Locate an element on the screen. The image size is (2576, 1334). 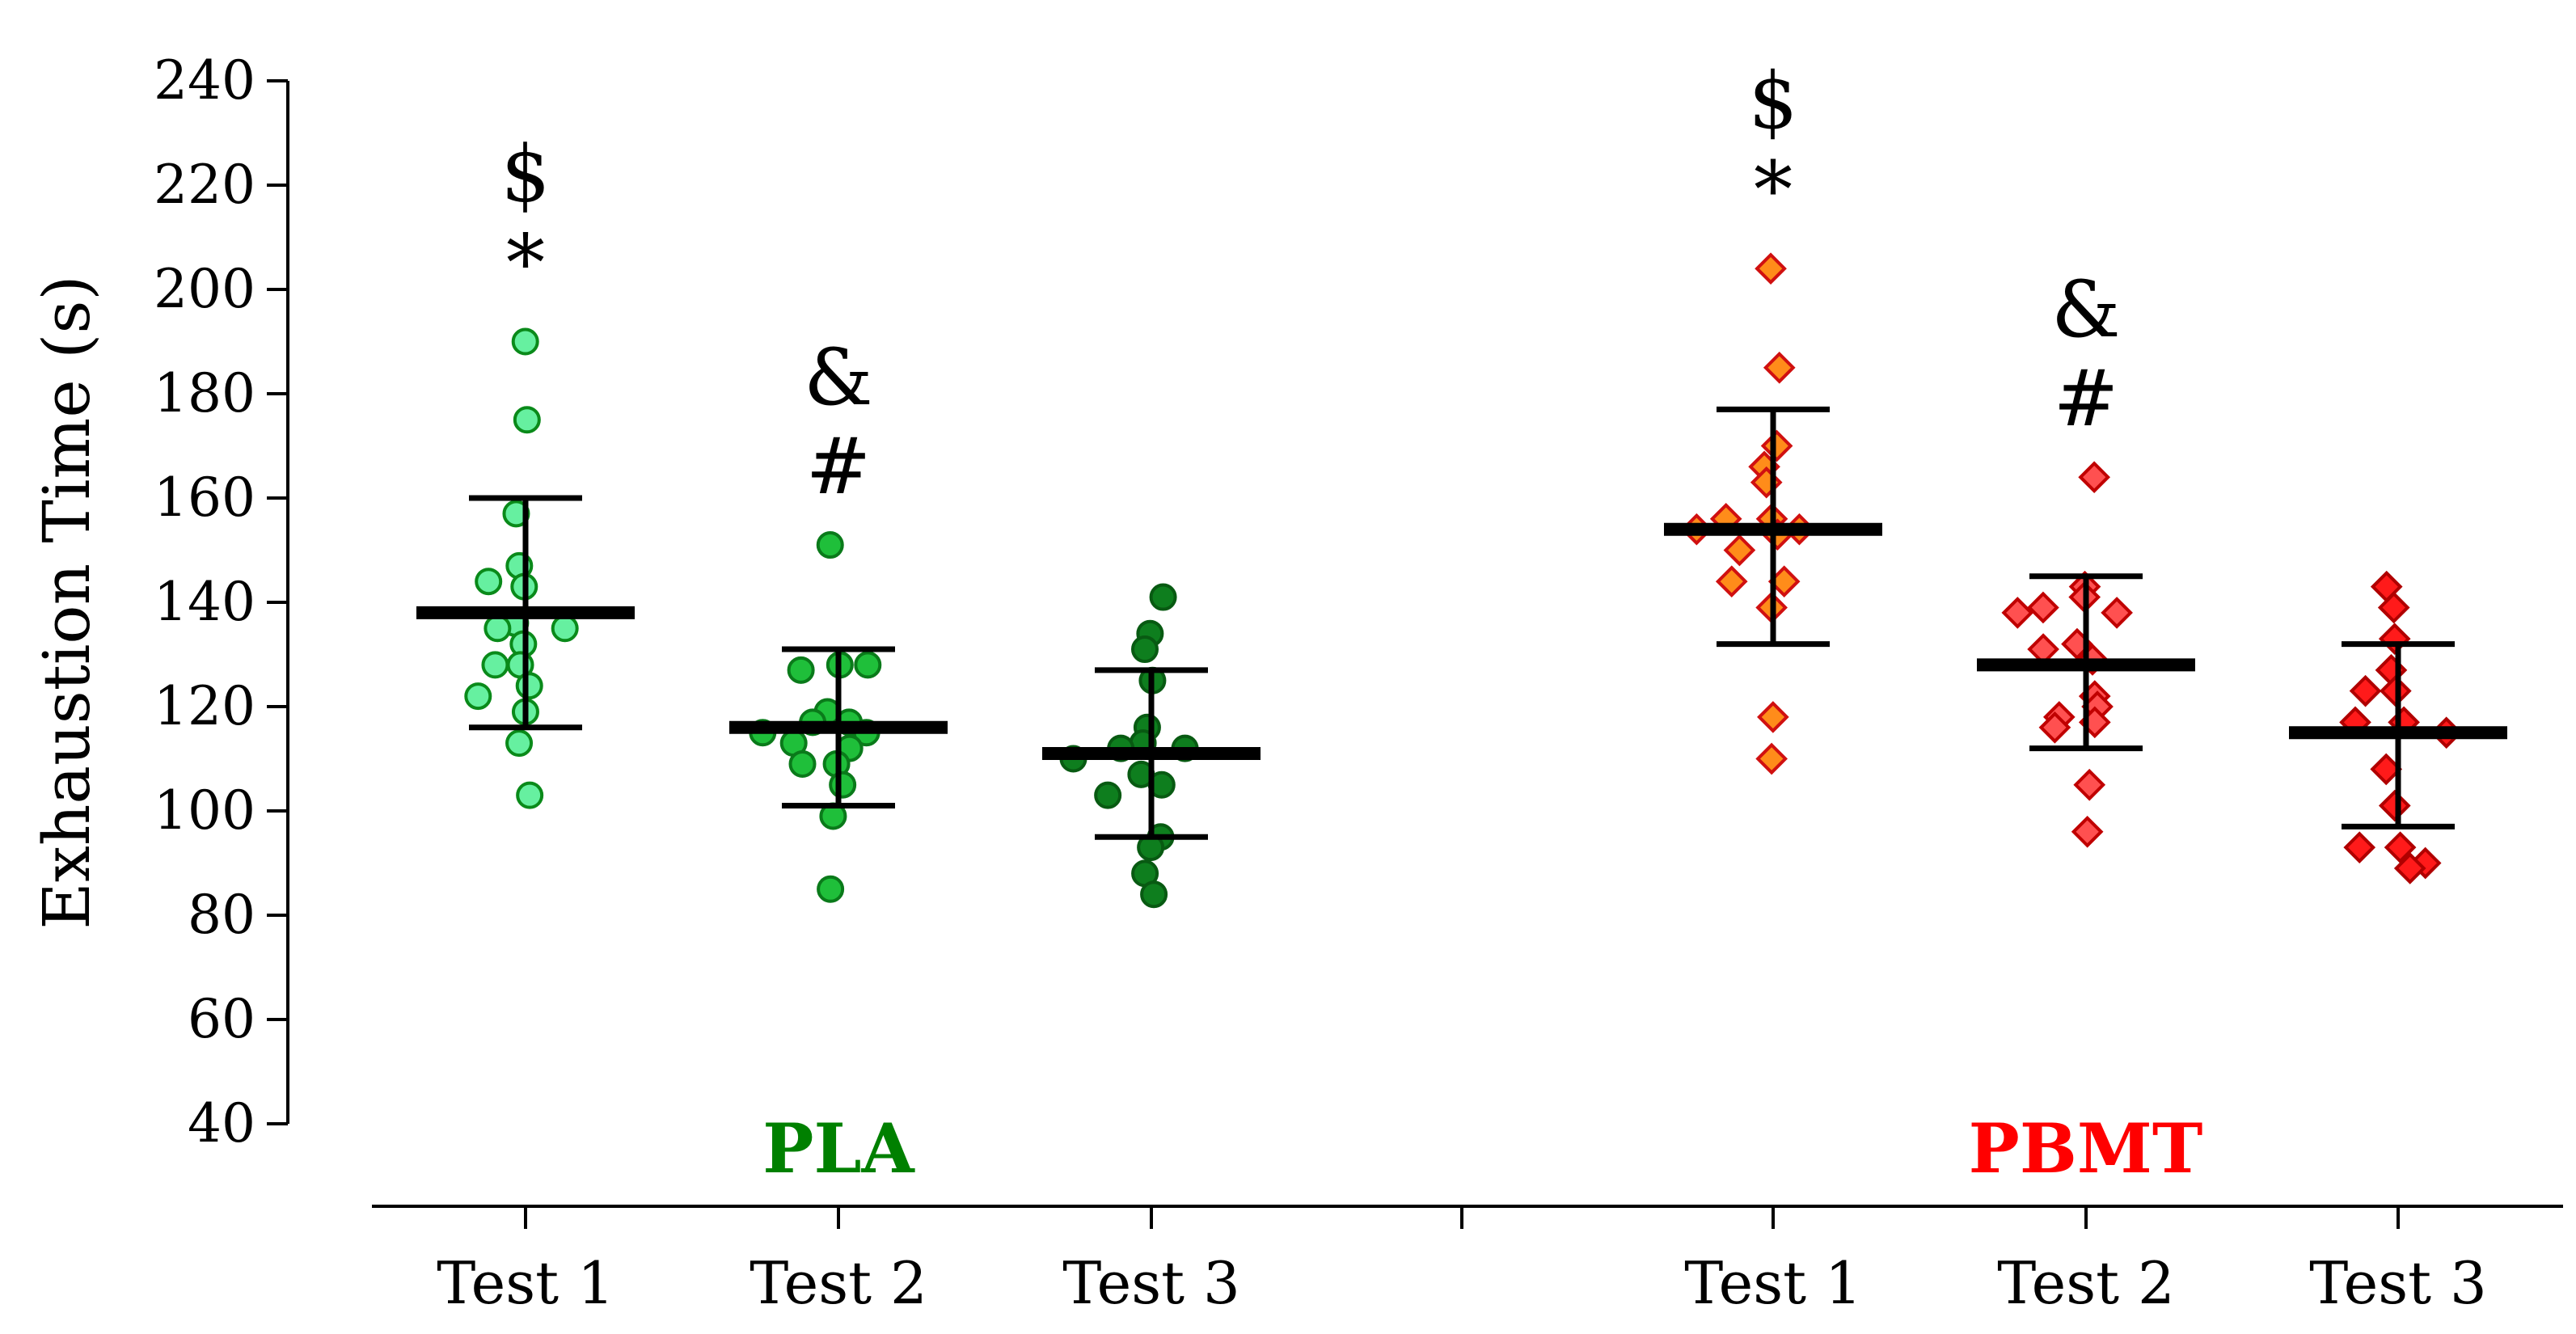
y-tick-label: 40 is located at coordinates (222, 1123).